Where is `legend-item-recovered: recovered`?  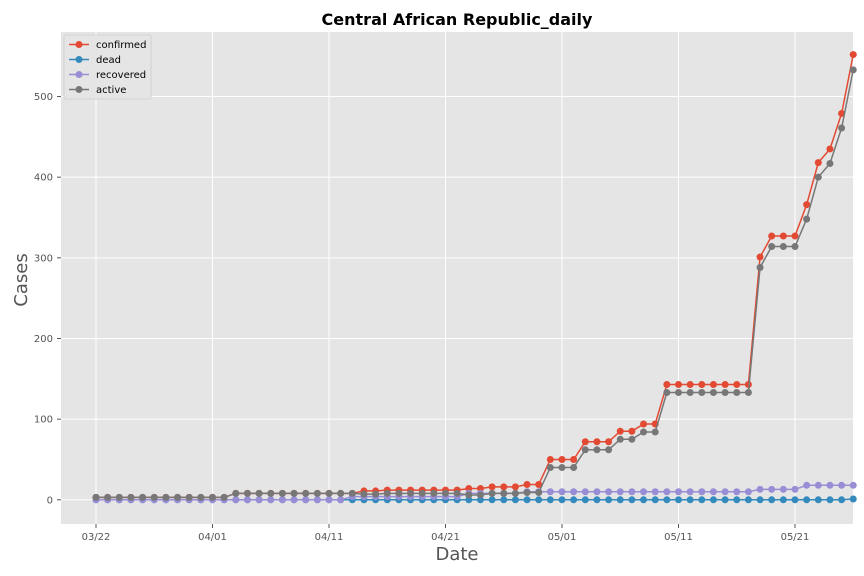 legend-item-recovered: recovered is located at coordinates (107, 75).